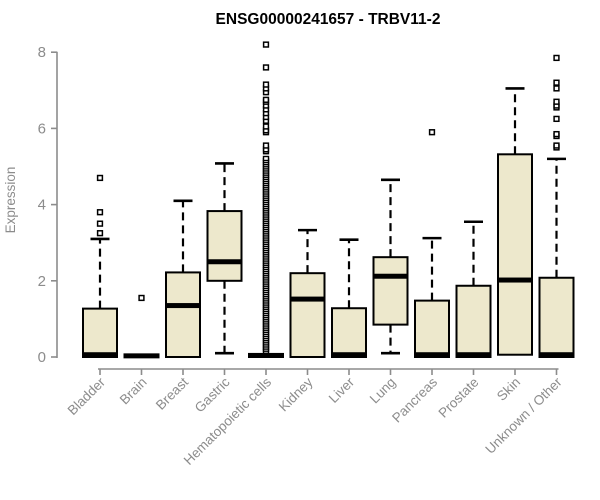  I want to click on box-pancreas-median, so click(432, 355).